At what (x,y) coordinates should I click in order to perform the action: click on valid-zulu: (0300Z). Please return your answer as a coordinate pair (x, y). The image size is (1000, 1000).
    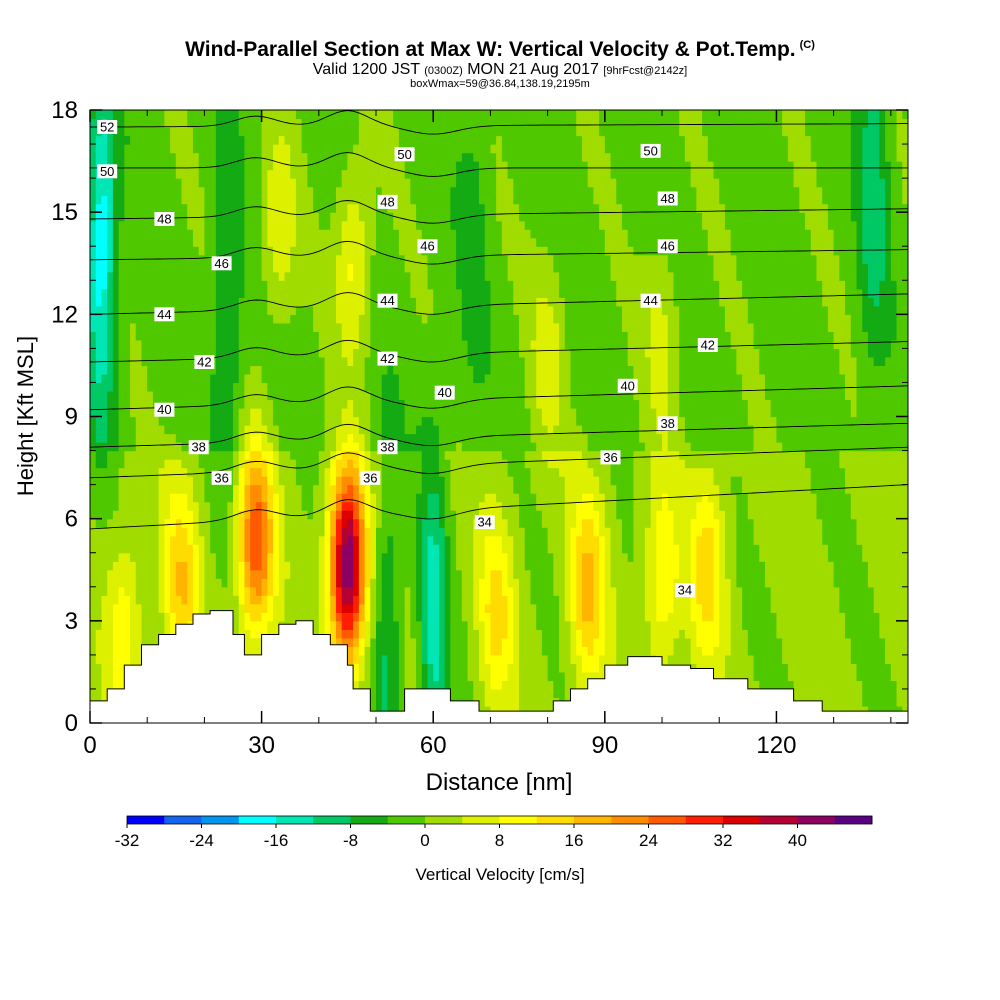
    Looking at the image, I should click on (443, 71).